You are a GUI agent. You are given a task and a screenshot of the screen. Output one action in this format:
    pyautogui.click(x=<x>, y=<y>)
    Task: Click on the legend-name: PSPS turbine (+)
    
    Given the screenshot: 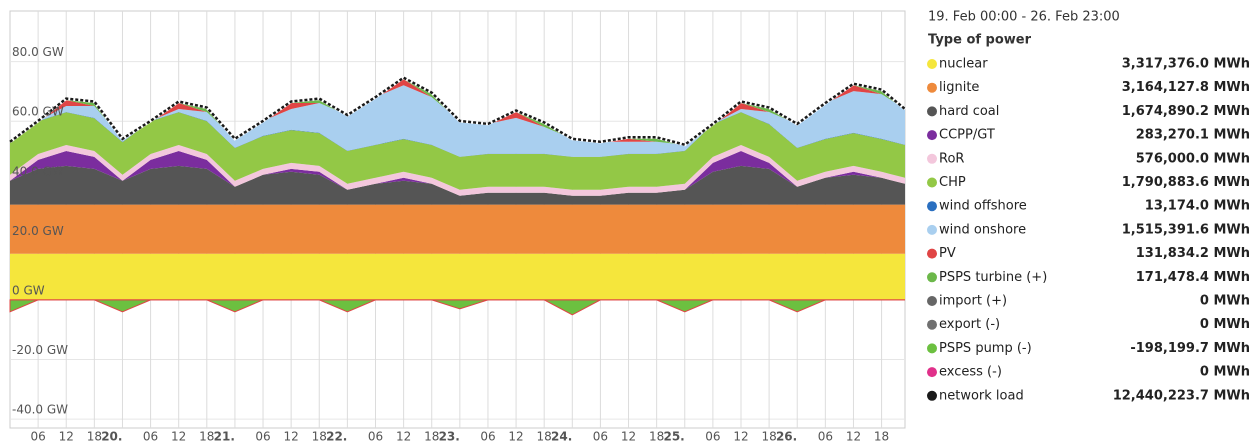 What is the action you would take?
    pyautogui.click(x=993, y=277)
    